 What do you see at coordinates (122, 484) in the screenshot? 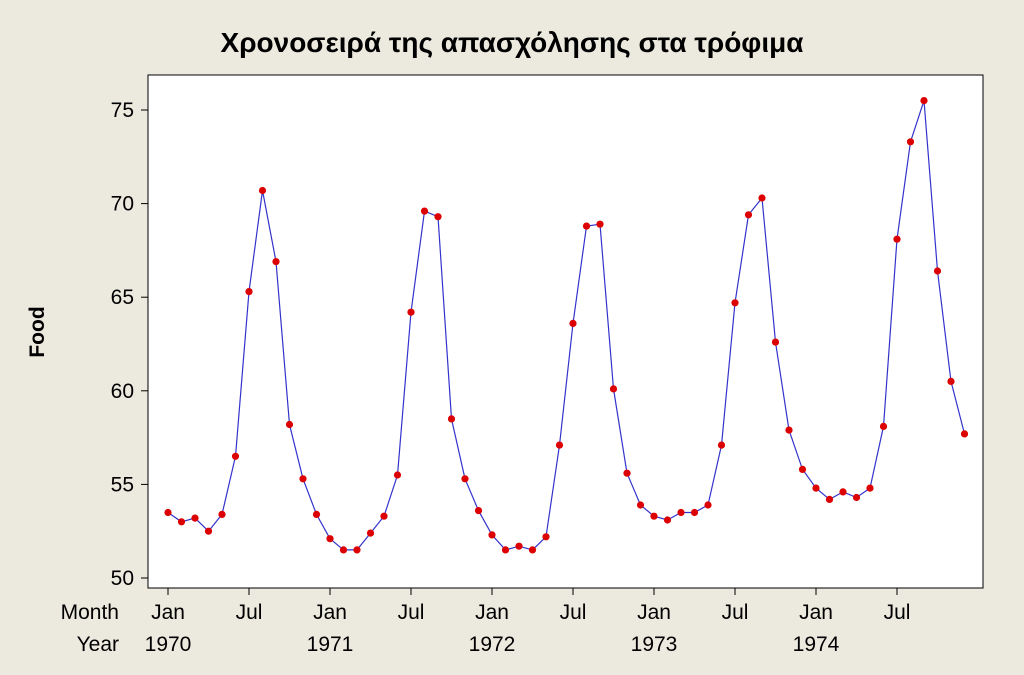
I see `y-tick-label: 55` at bounding box center [122, 484].